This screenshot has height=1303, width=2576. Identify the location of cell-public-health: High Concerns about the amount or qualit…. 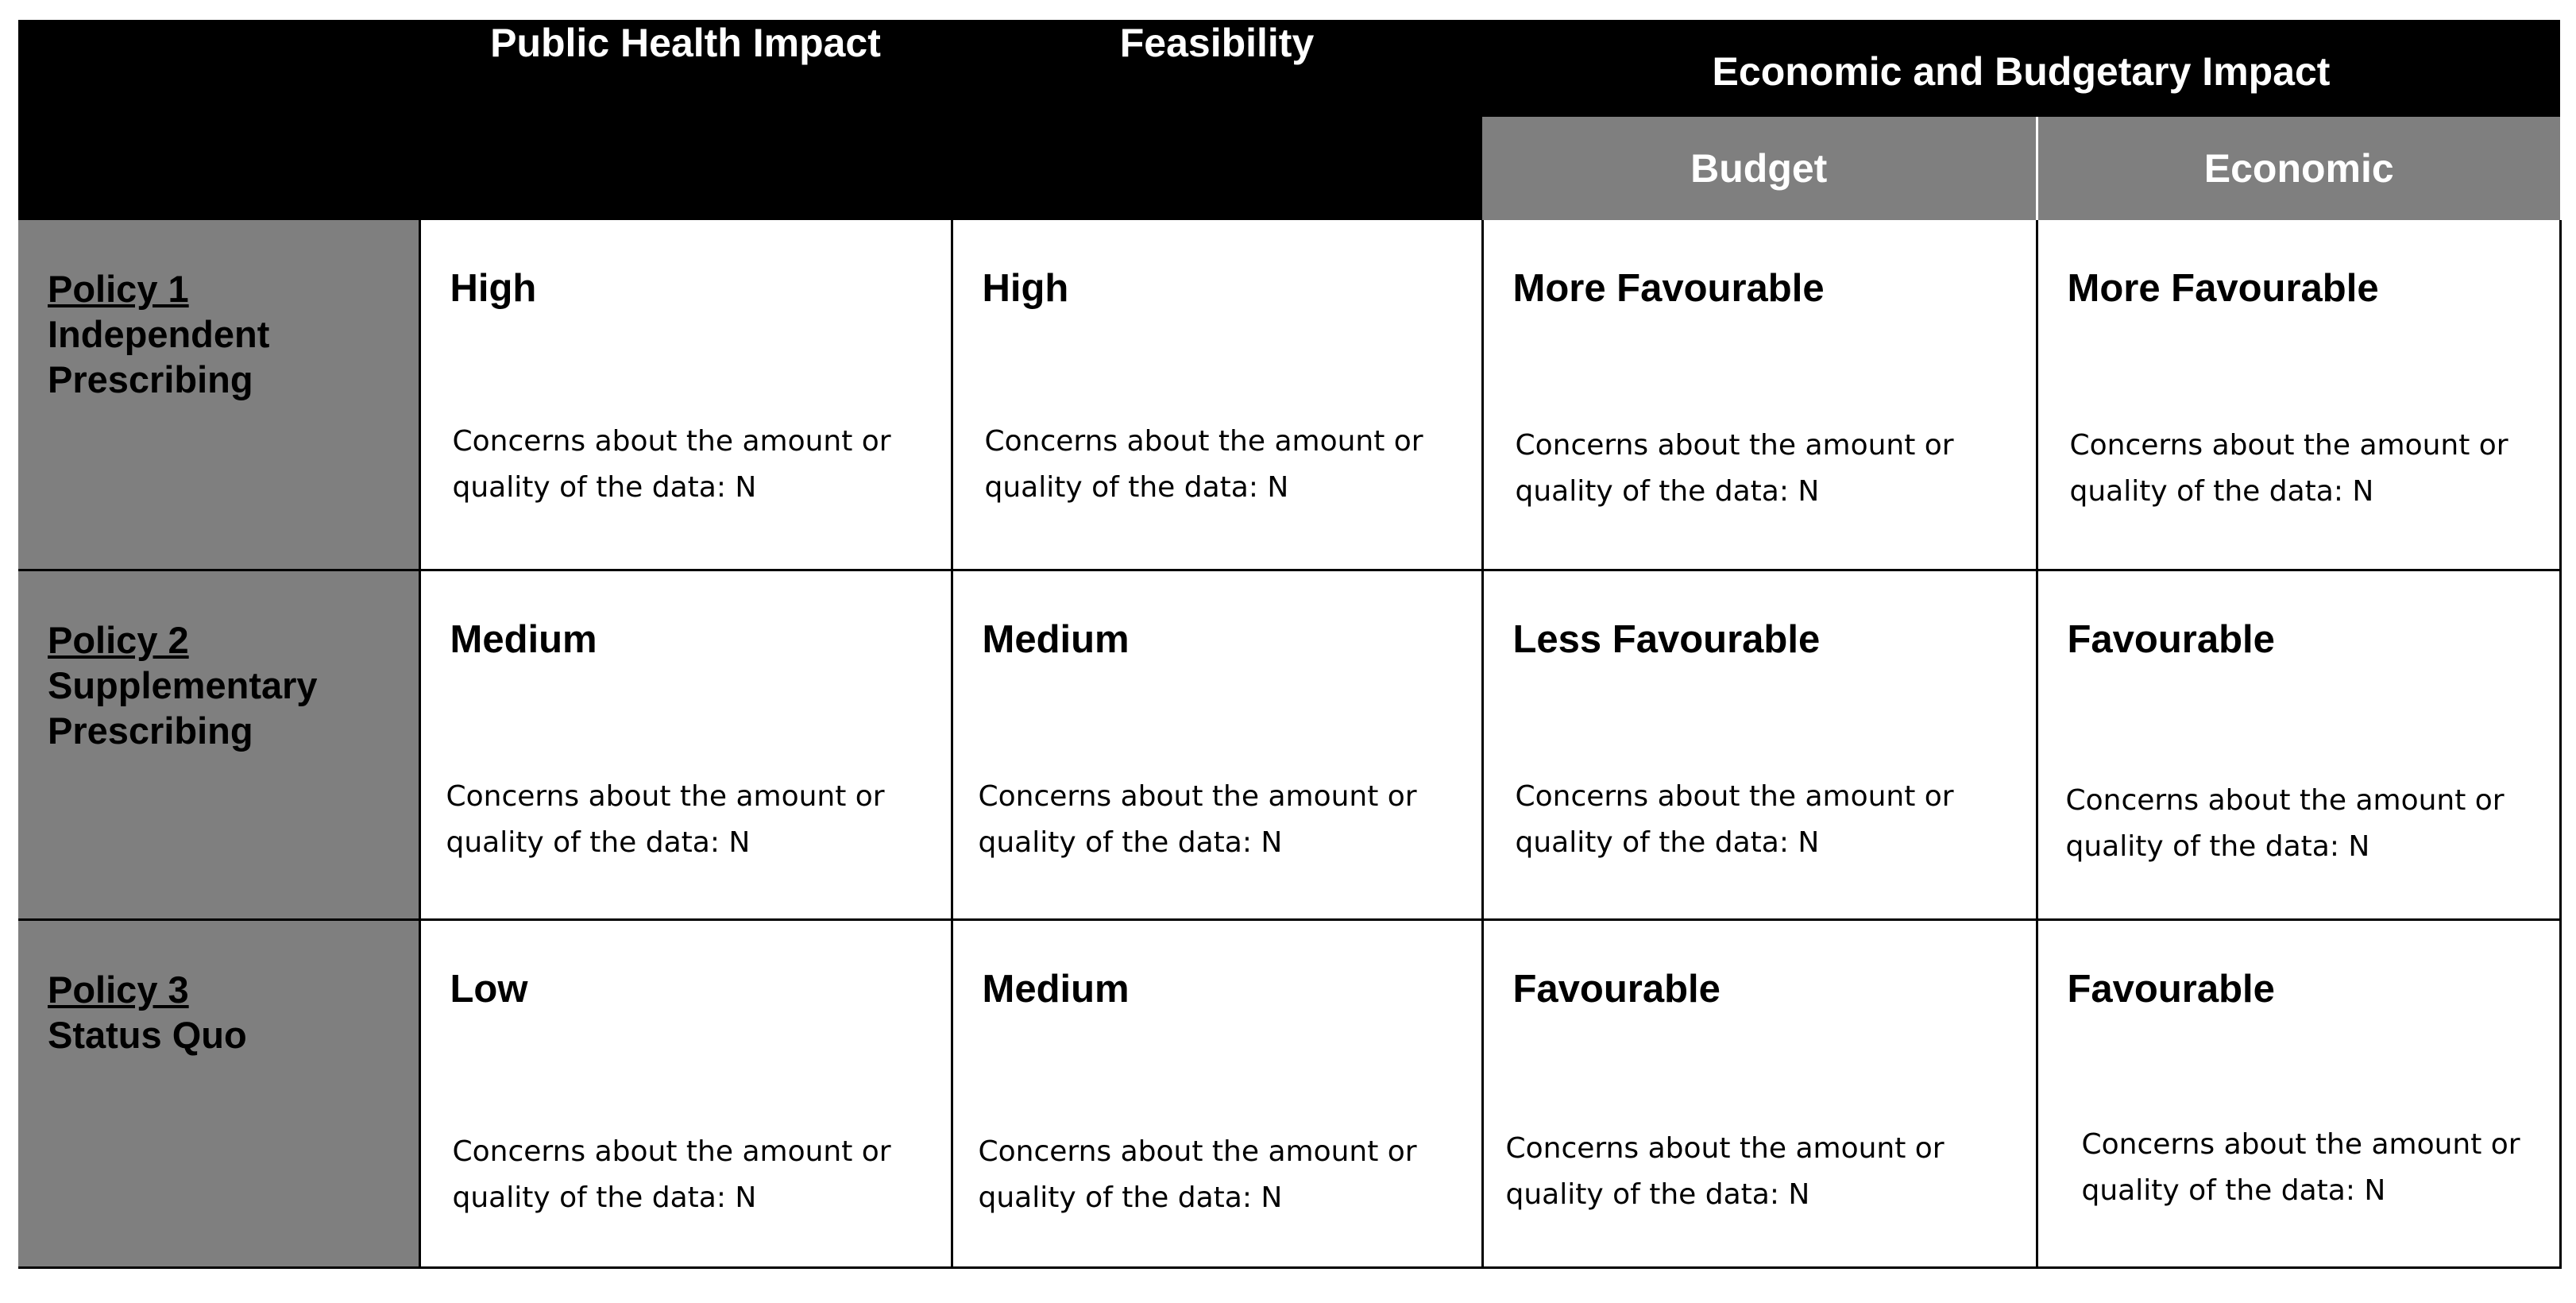
(685, 396).